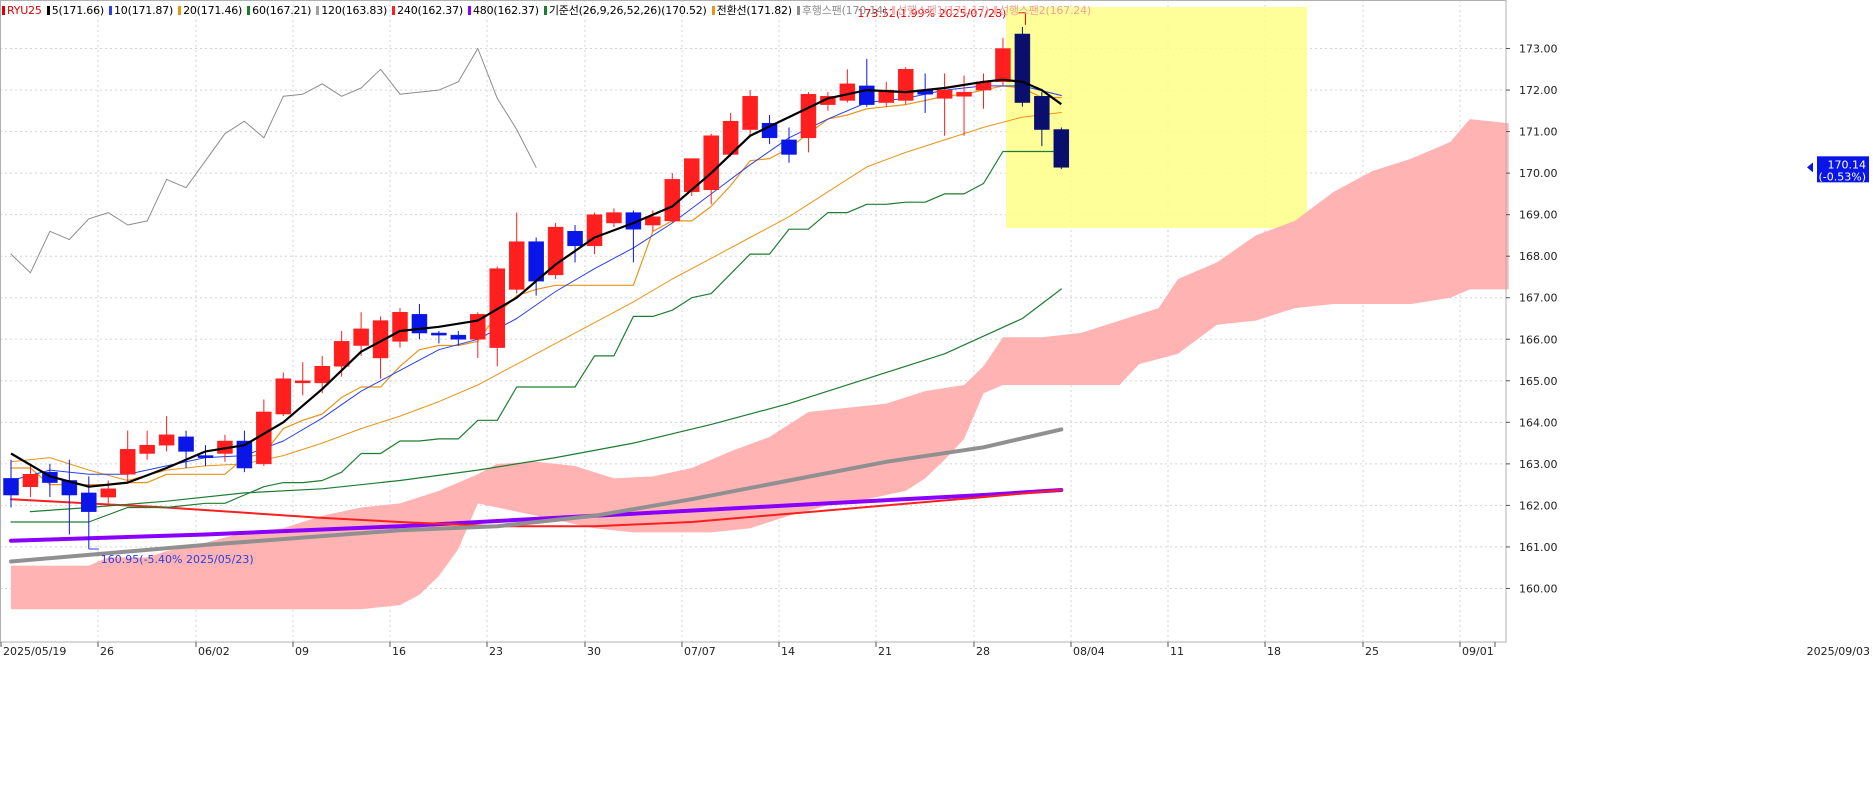 This screenshot has height=788, width=1873. Describe the element at coordinates (983, 651) in the screenshot. I see `x-tick-label: 28` at that location.